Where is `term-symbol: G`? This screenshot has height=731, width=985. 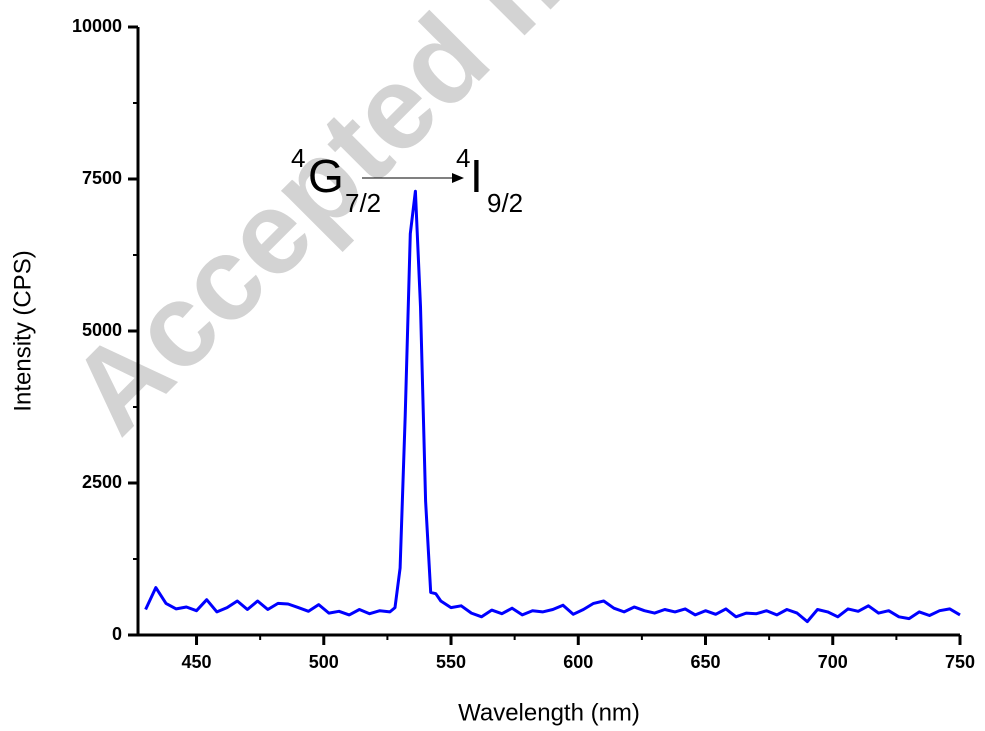 term-symbol: G is located at coordinates (326, 176).